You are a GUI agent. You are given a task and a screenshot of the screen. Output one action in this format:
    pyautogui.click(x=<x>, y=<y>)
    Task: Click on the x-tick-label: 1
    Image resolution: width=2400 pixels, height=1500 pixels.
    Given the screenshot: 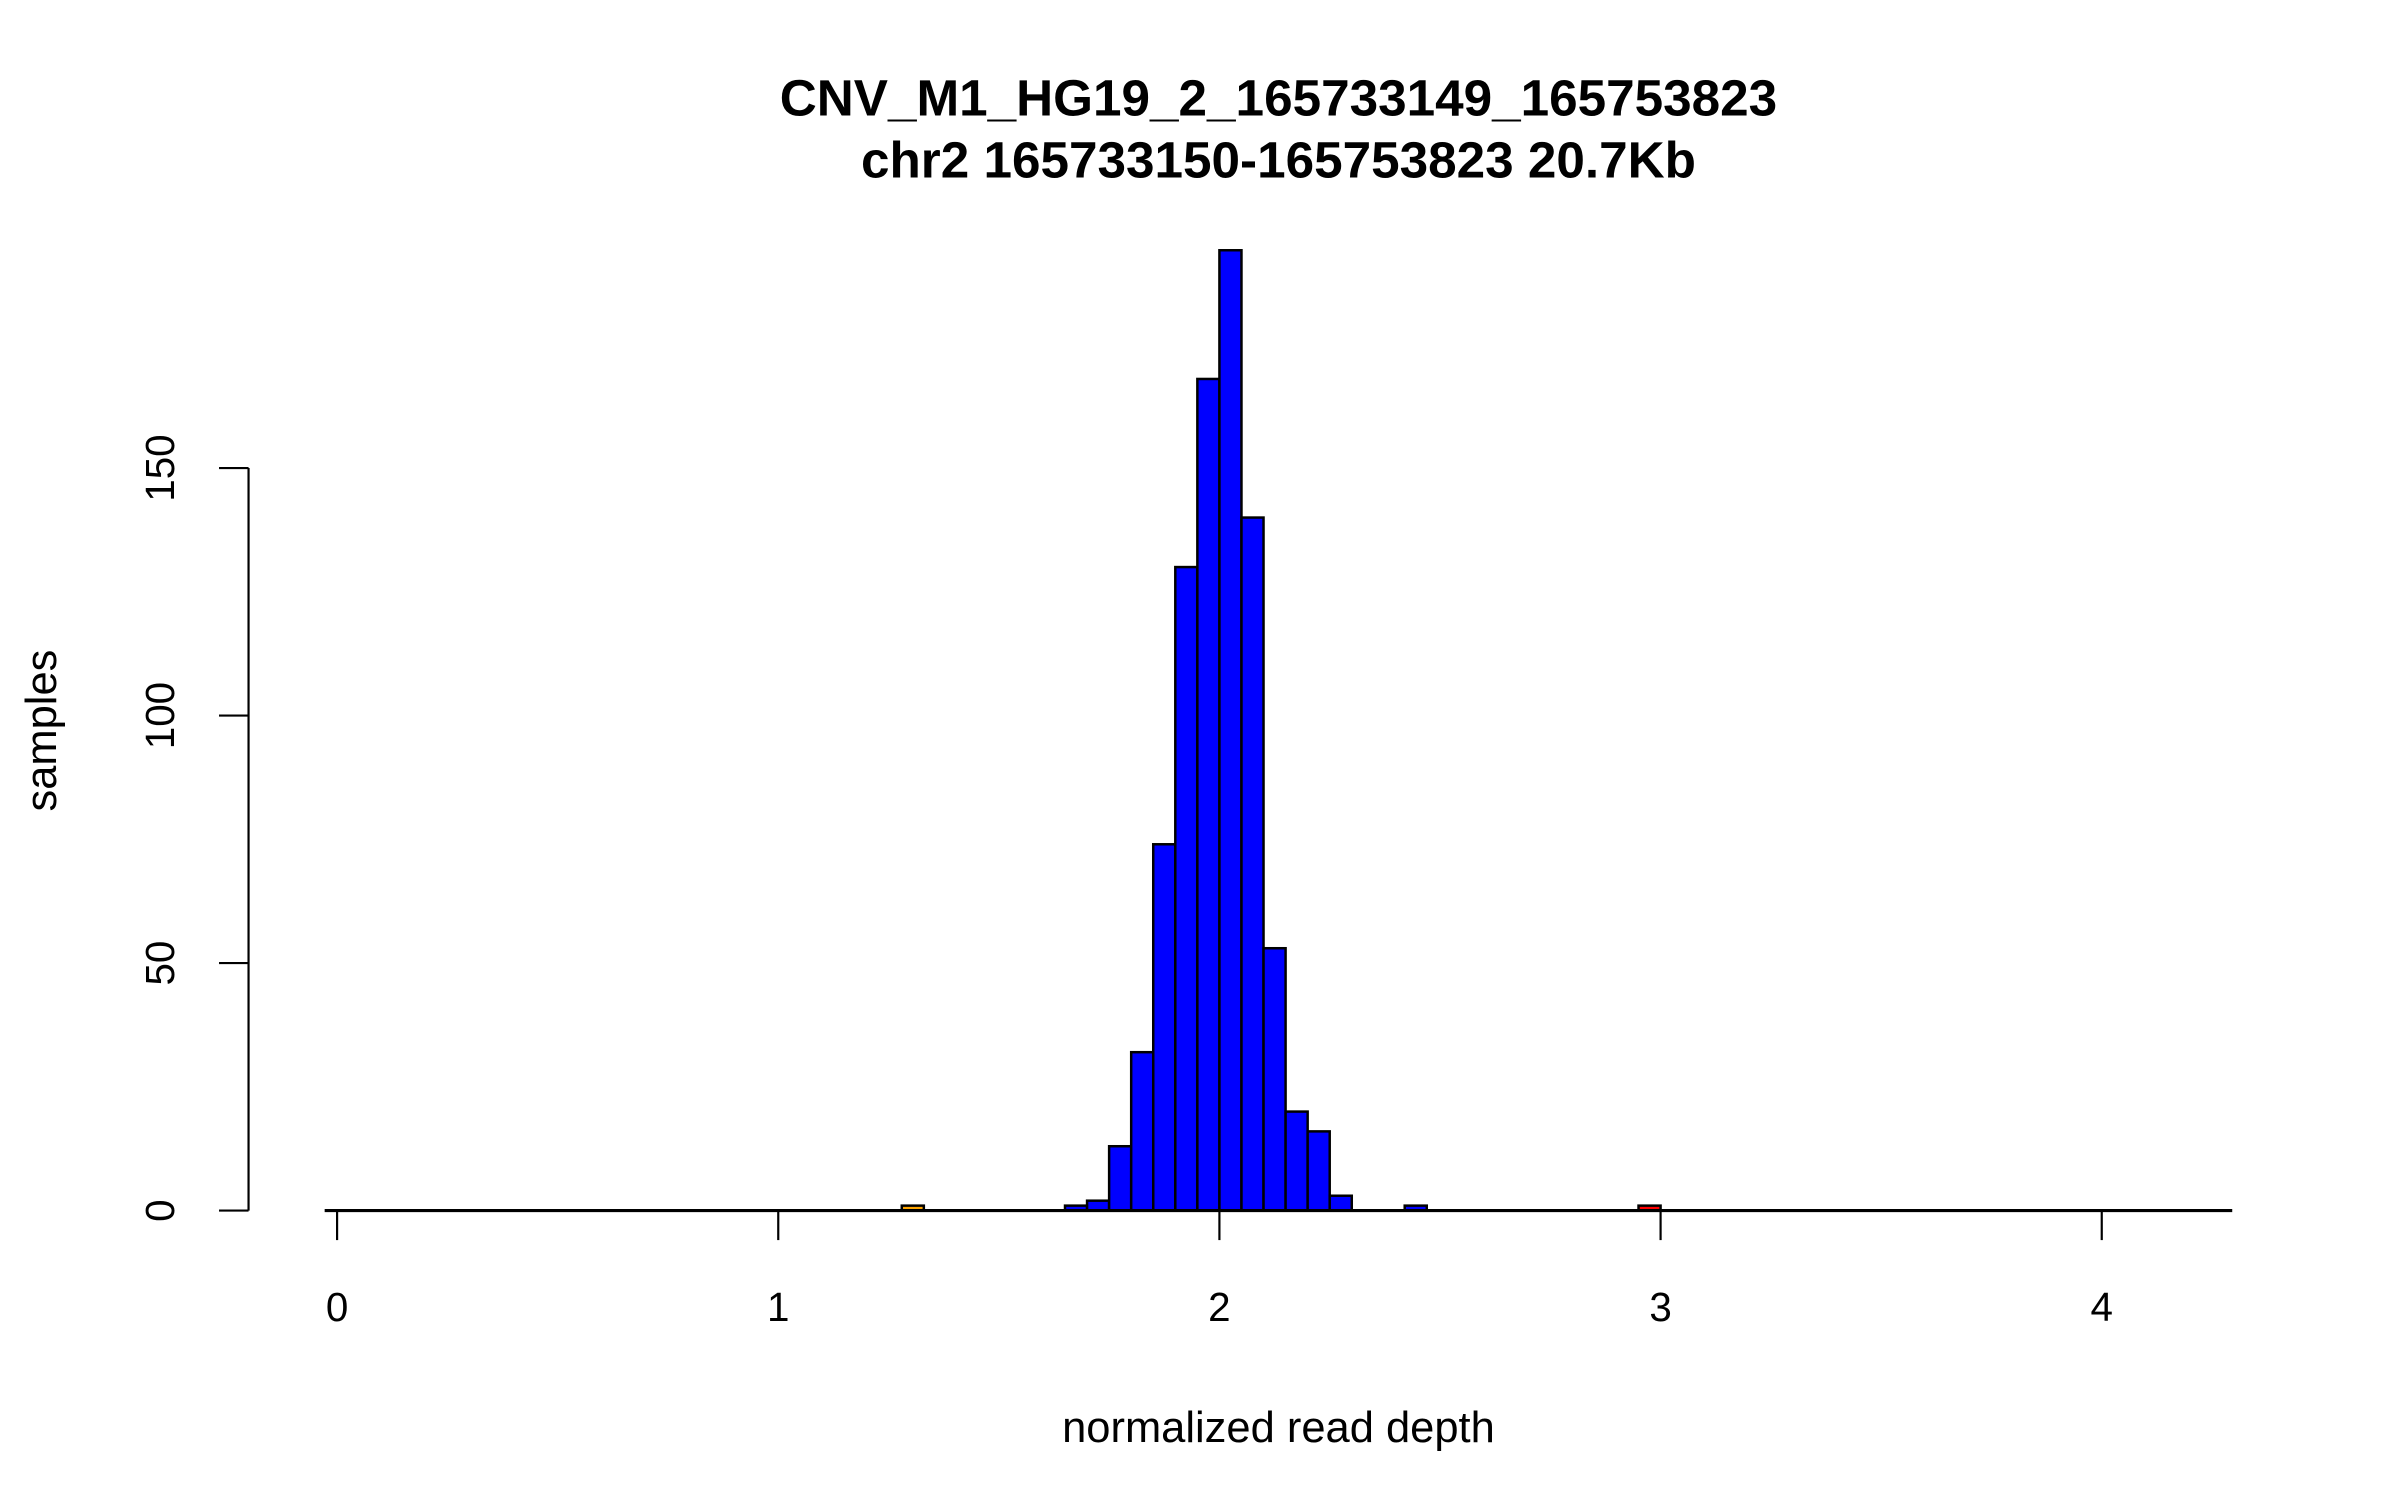 What is the action you would take?
    pyautogui.click(x=778, y=1307)
    